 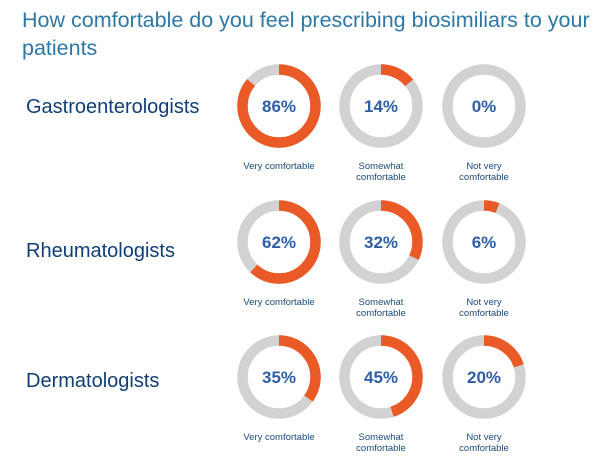 I want to click on donut-gastroenterologists-1: 86%, so click(x=279, y=106).